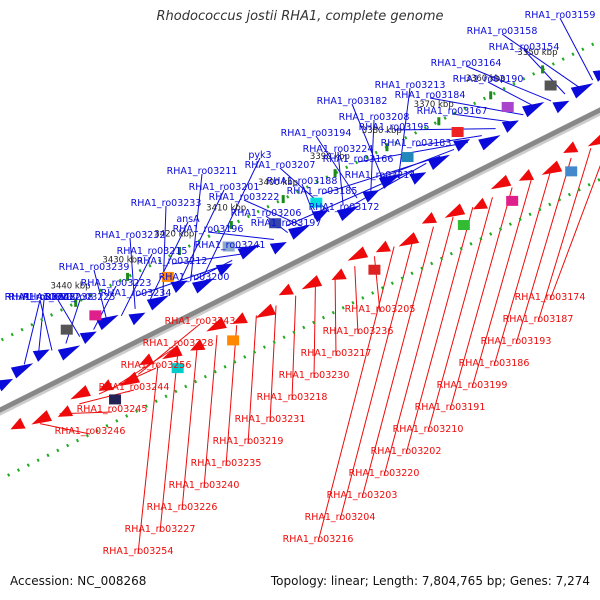 Image resolution: width=600 pixels, height=600 pixels. Describe the element at coordinates (286, 223) in the screenshot. I see `forward-gene-label: RHA1_ro03197` at that location.